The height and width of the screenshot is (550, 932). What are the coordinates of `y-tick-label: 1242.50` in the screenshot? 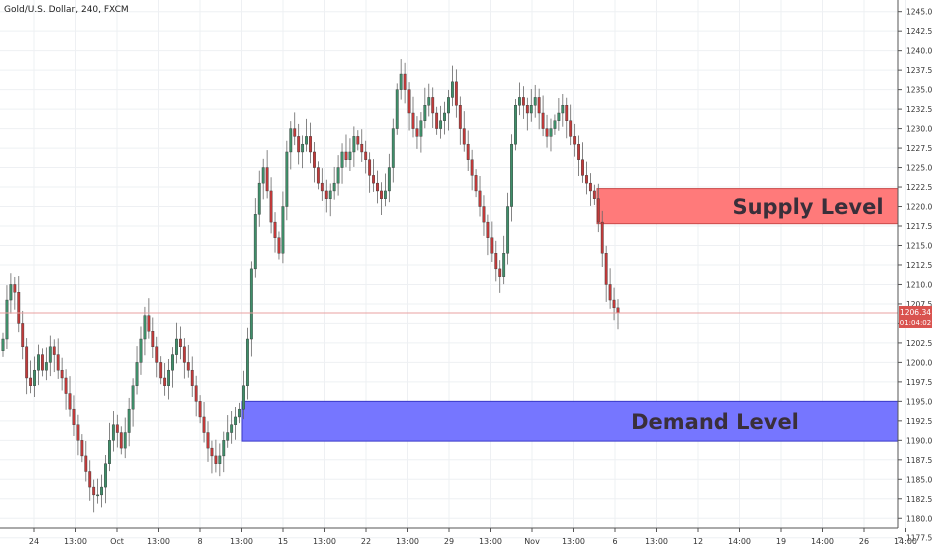 It's located at (919, 31).